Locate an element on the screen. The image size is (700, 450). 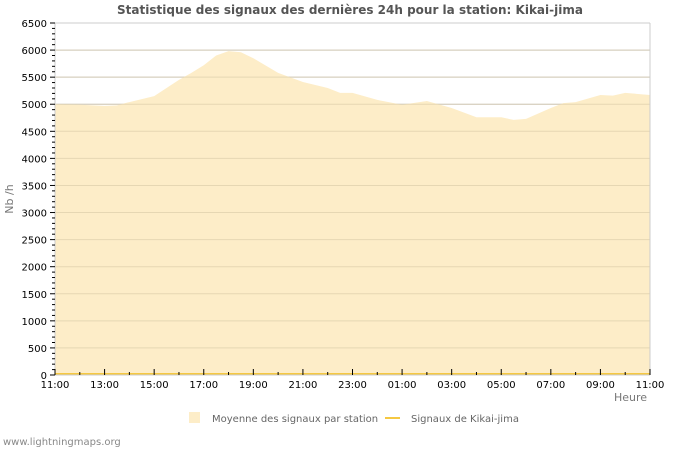
svg-text: 5000 is located at coordinates (34, 105).